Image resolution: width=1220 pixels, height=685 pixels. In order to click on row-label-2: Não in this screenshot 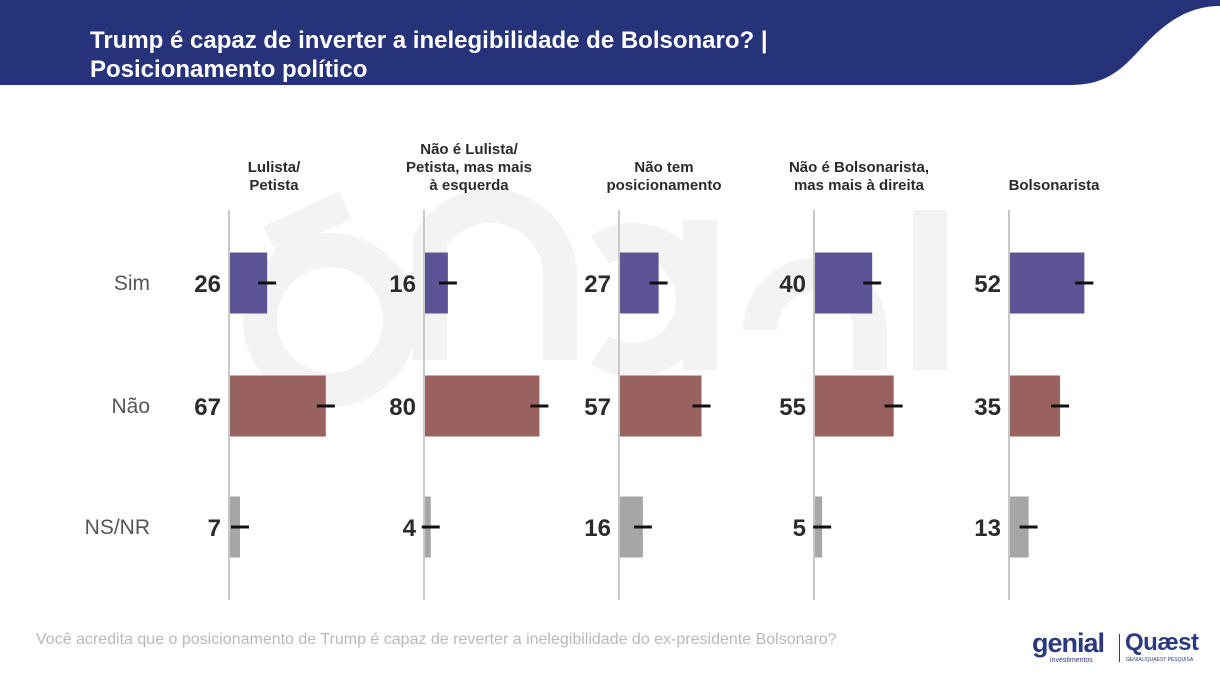, I will do `click(130, 406)`.